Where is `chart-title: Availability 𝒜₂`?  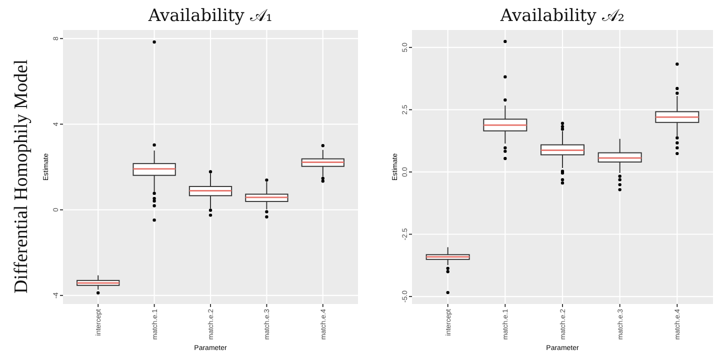
chart-title: Availability 𝒜₂ is located at coordinates (562, 16).